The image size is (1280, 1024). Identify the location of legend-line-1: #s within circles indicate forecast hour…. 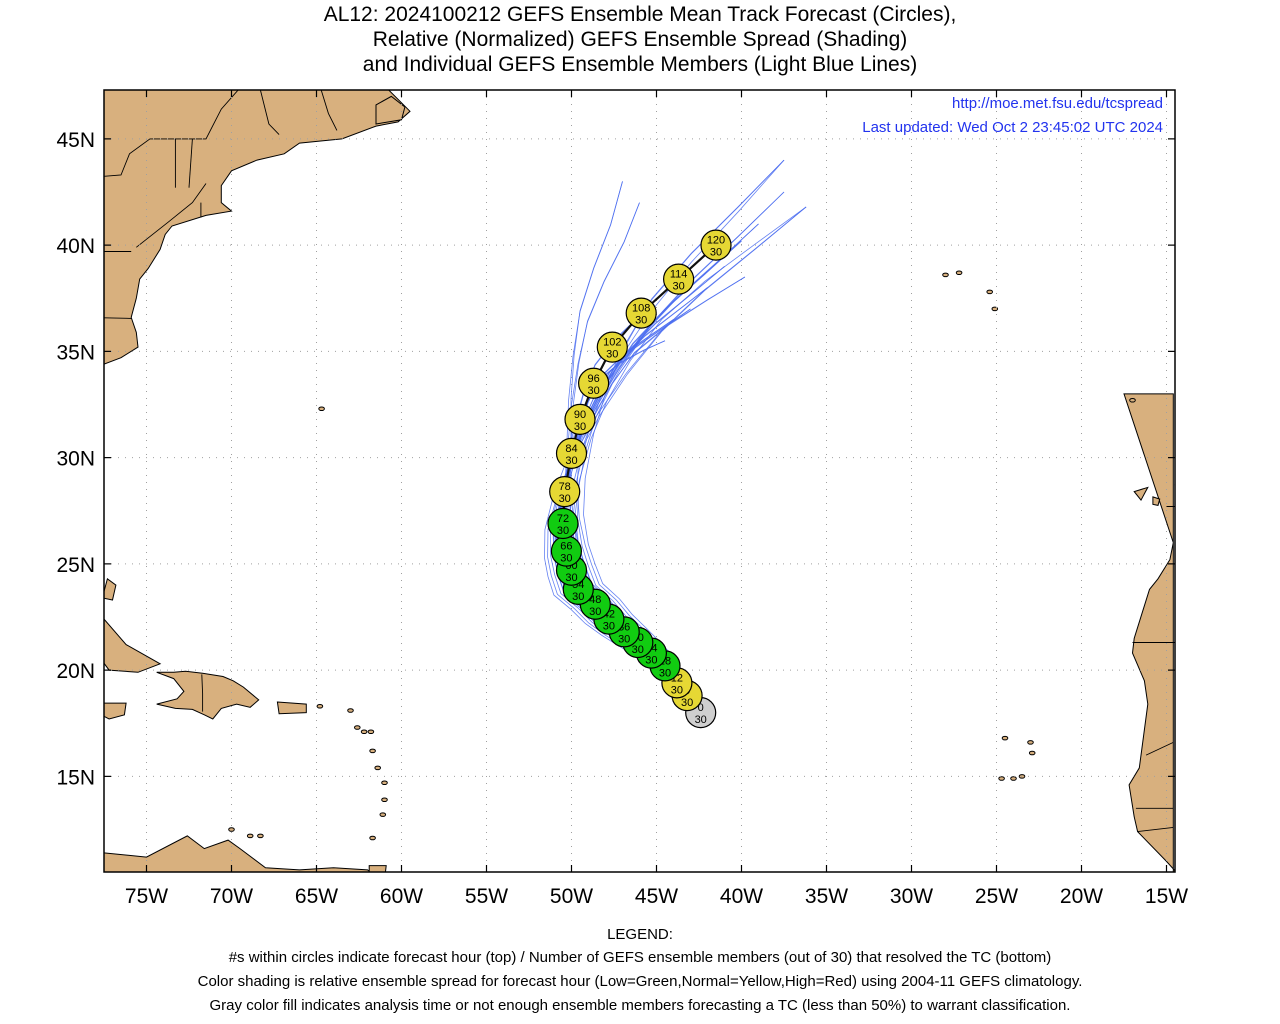
(640, 957).